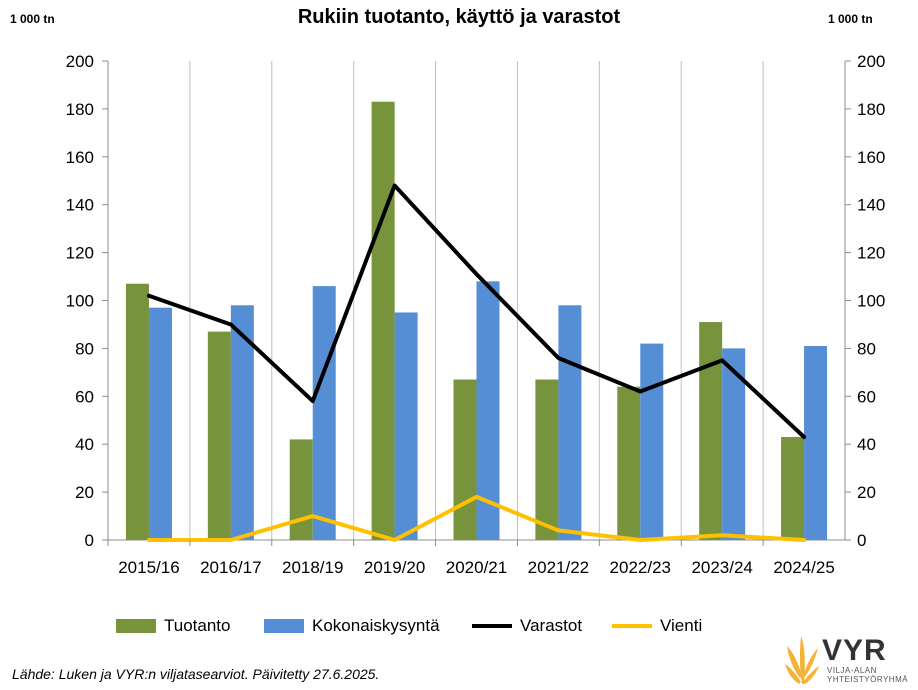 Image resolution: width=918 pixels, height=690 pixels. Describe the element at coordinates (866, 492) in the screenshot. I see `y-tick-label-right: 20` at that location.